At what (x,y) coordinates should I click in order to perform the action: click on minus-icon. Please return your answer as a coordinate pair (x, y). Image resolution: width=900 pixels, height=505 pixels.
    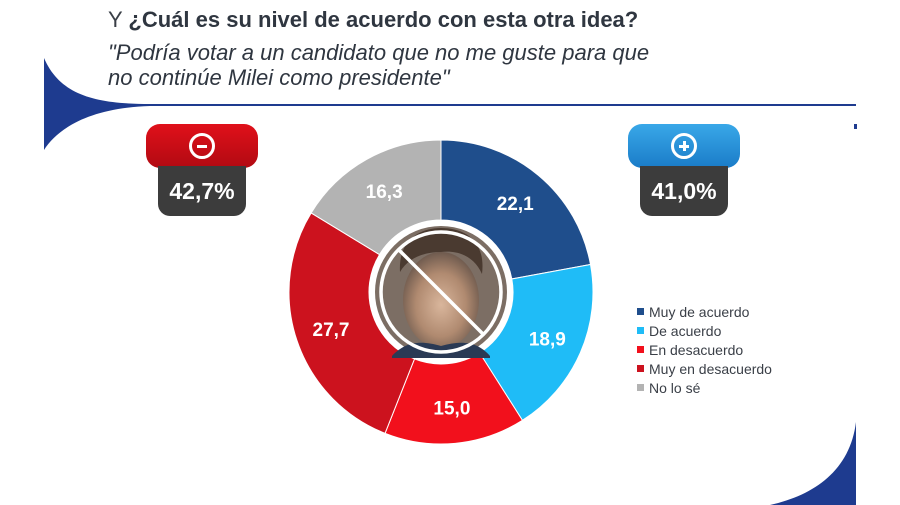
    Looking at the image, I should click on (202, 146).